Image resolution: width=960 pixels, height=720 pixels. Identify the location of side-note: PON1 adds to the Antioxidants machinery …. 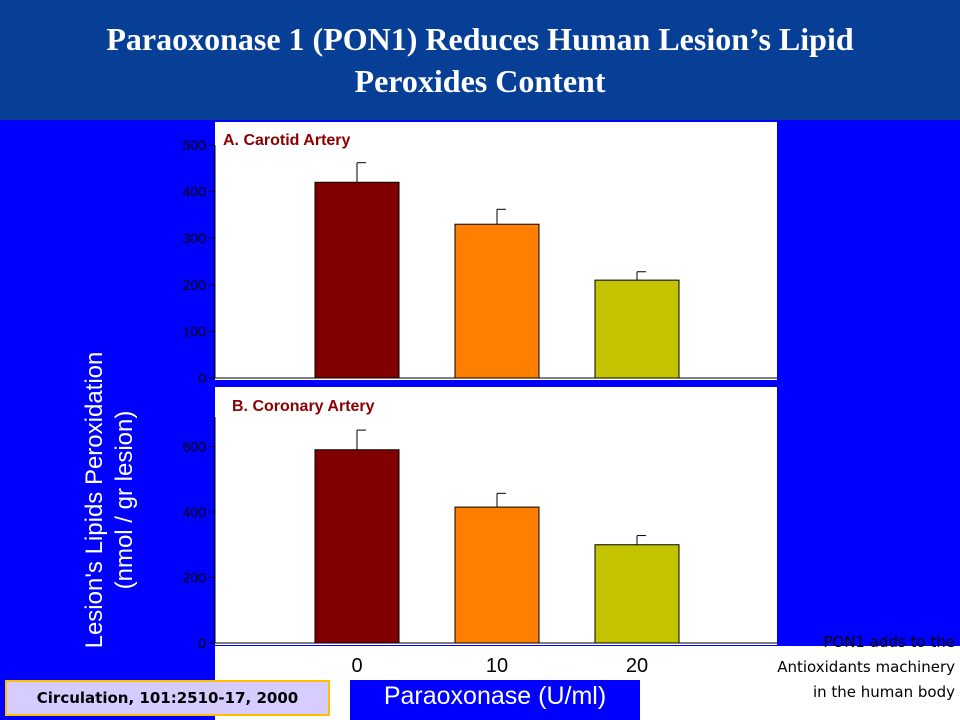
(835, 667).